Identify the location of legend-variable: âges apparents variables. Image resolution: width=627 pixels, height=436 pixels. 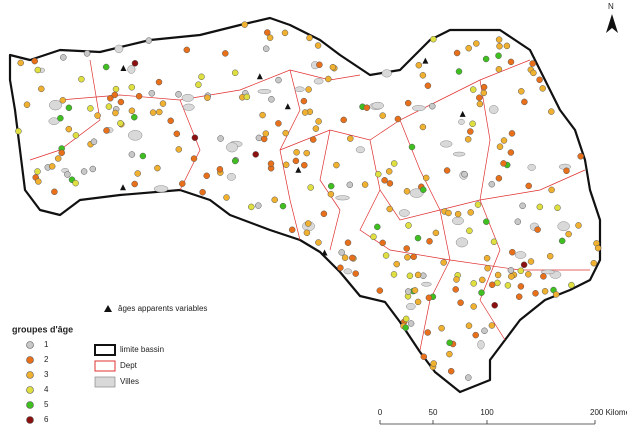
(162, 308).